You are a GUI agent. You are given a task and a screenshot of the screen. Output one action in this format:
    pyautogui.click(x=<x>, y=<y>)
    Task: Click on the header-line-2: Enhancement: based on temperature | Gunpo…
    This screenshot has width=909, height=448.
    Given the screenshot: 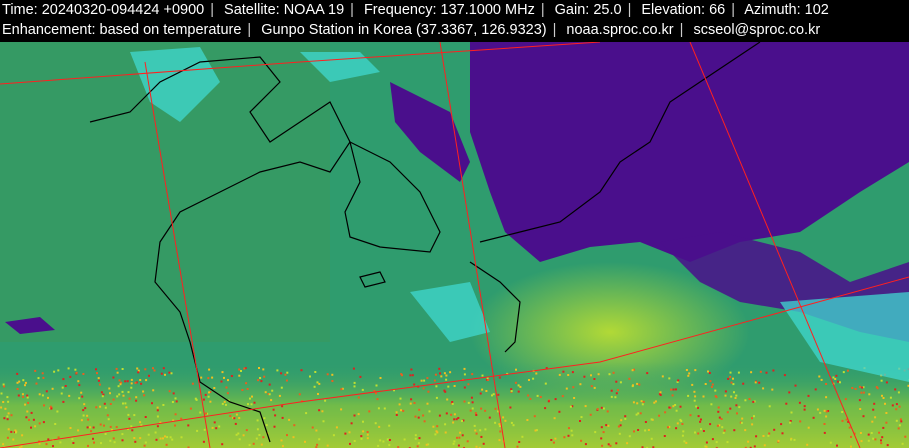 What is the action you would take?
    pyautogui.click(x=411, y=30)
    